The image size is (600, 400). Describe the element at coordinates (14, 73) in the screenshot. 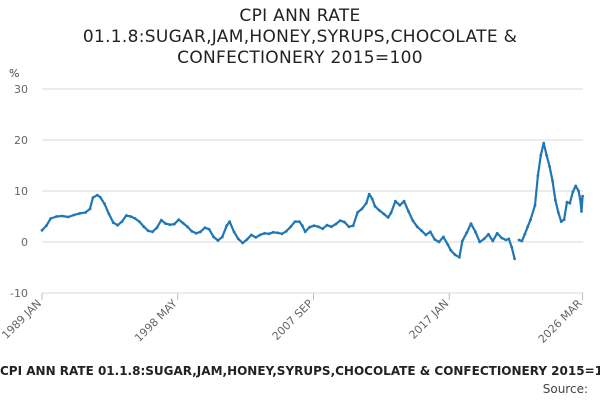

I see `y-axis-label: %` at that location.